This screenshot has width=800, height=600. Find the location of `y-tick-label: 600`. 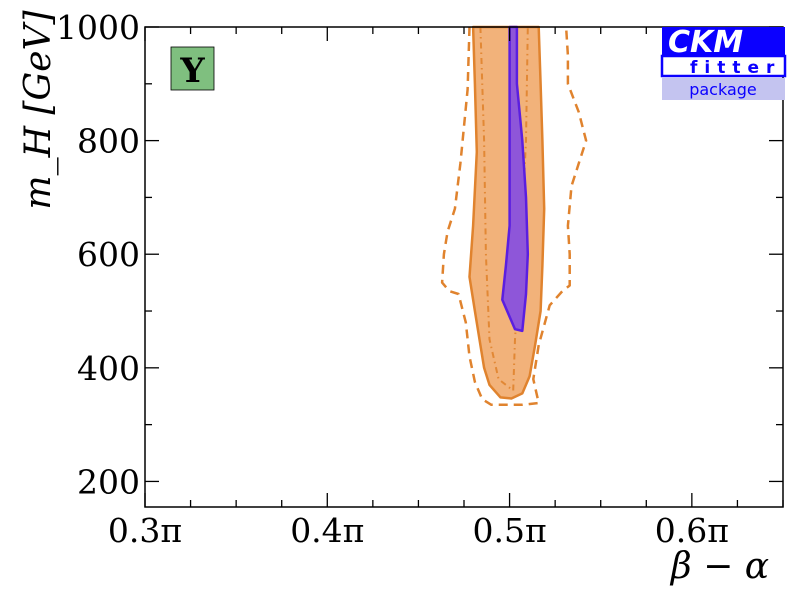

y-tick-label: 600 is located at coordinates (108, 254).